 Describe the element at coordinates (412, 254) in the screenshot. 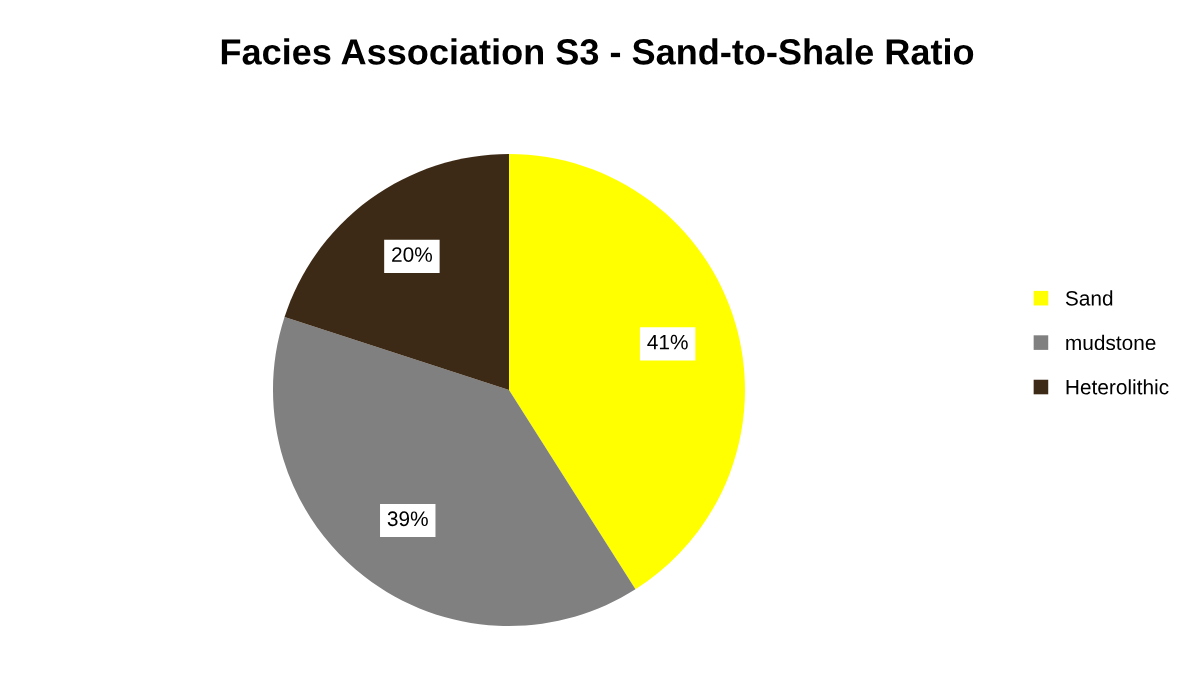

I see `data-label: 20%` at that location.